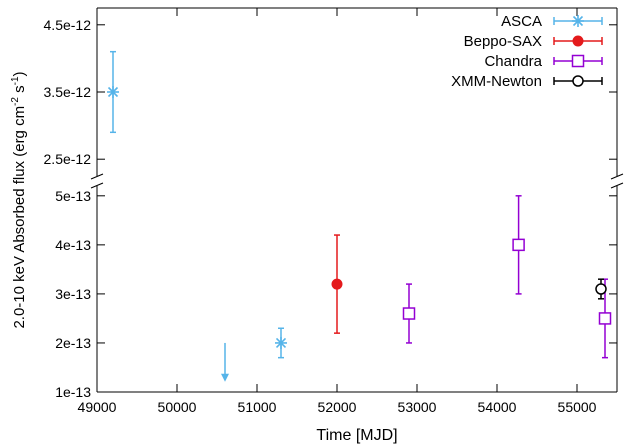 The width and height of the screenshot is (628, 447). Describe the element at coordinates (543, 61) in the screenshot. I see `legend-entry: Chandra` at that location.